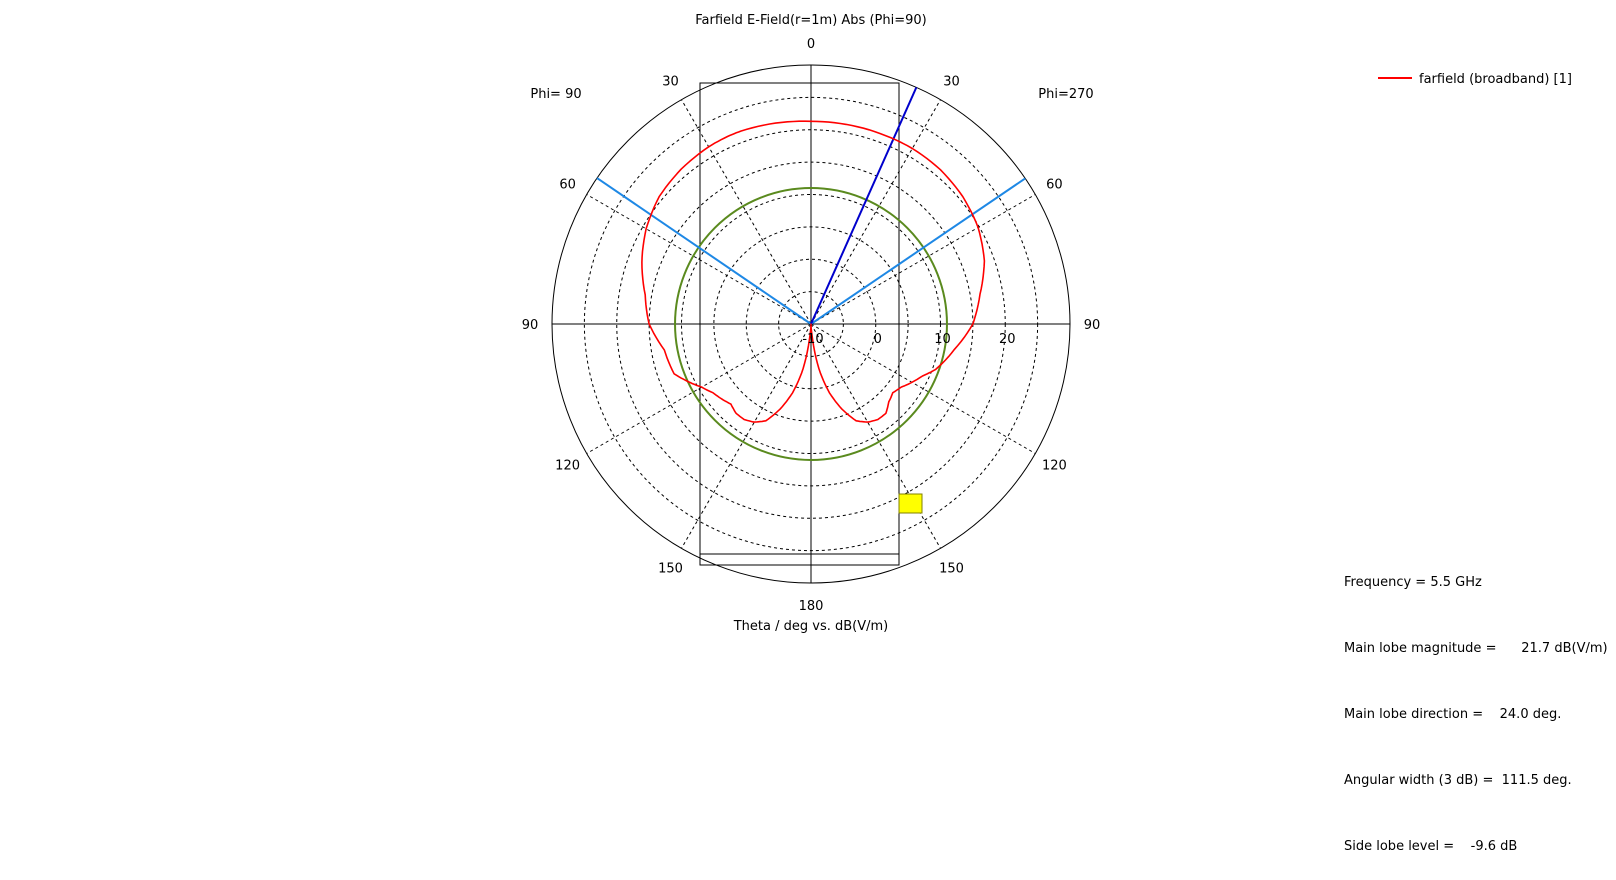 The height and width of the screenshot is (880, 1616). Describe the element at coordinates (1458, 780) in the screenshot. I see `angular-width-text: Angular width (3 dB) = 111.5 deg.` at that location.